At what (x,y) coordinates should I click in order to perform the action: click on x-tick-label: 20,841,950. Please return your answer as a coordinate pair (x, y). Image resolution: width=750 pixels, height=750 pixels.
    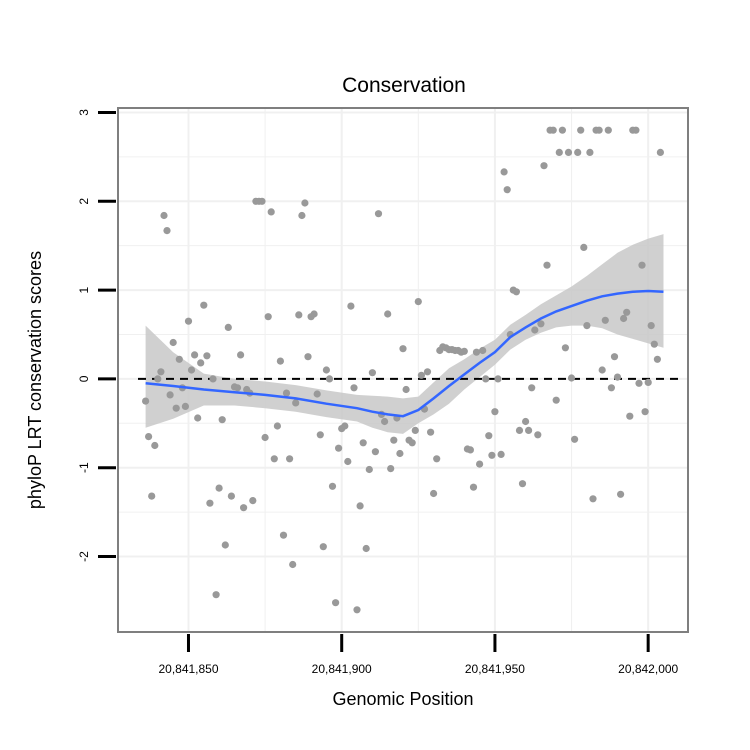
    Looking at the image, I should click on (495, 669).